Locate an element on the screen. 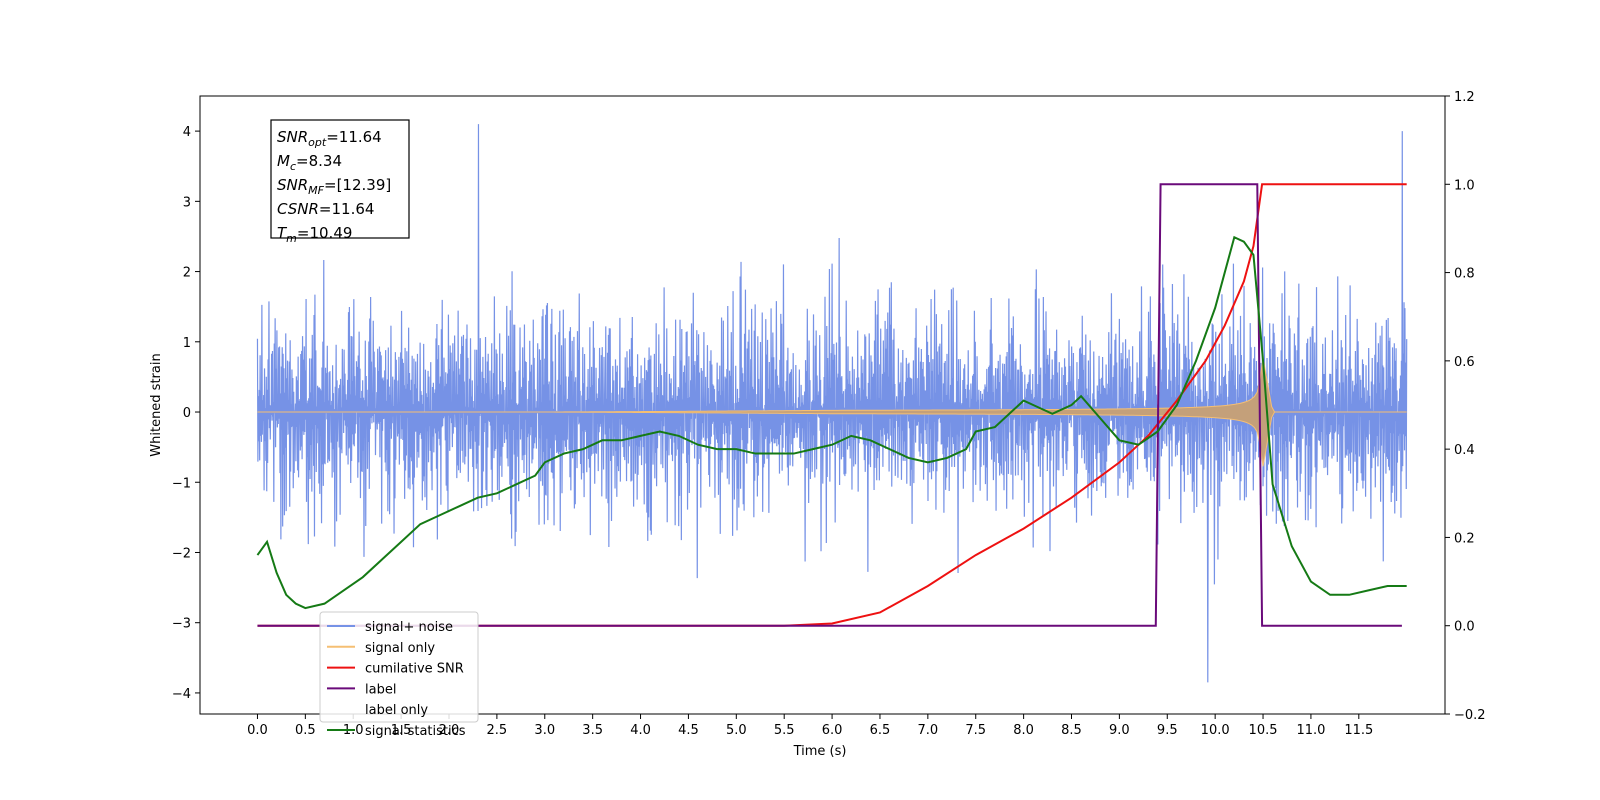  annotation-line: Mc=8.34 is located at coordinates (309, 162).